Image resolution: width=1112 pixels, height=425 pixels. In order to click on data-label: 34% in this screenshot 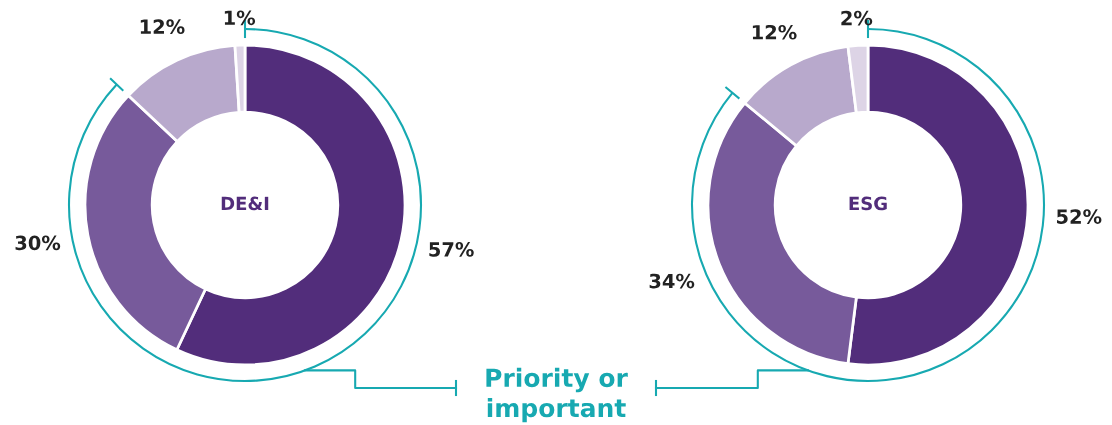, I will do `click(672, 281)`.